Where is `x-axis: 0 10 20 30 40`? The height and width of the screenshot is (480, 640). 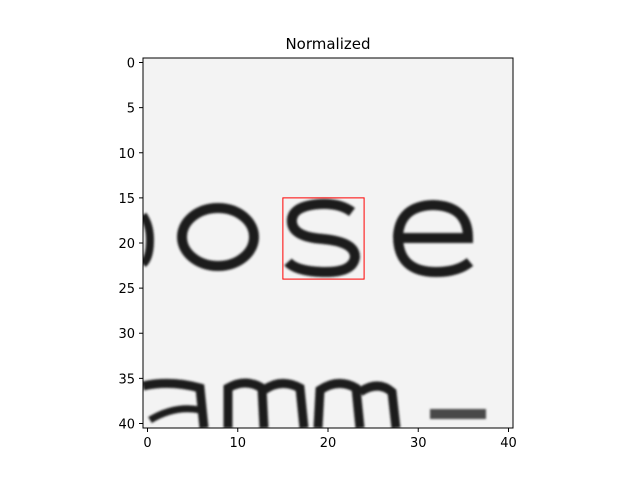 x-axis: 0 10 20 30 40 is located at coordinates (330, 439).